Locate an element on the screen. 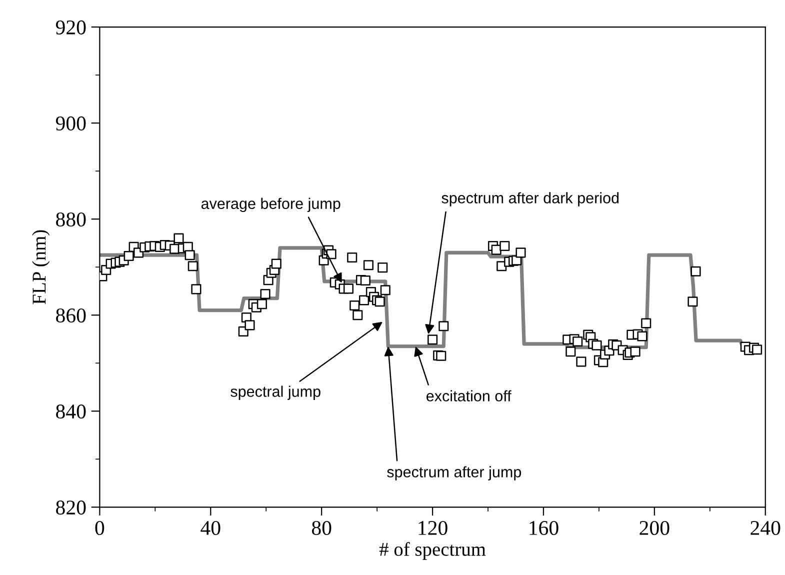  annotation: spectrum after dark period is located at coordinates (530, 199).